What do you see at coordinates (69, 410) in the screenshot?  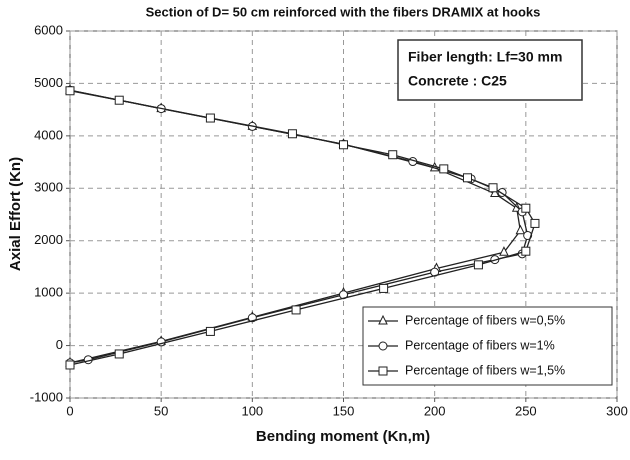 I see `x-tick-label: 0` at bounding box center [69, 410].